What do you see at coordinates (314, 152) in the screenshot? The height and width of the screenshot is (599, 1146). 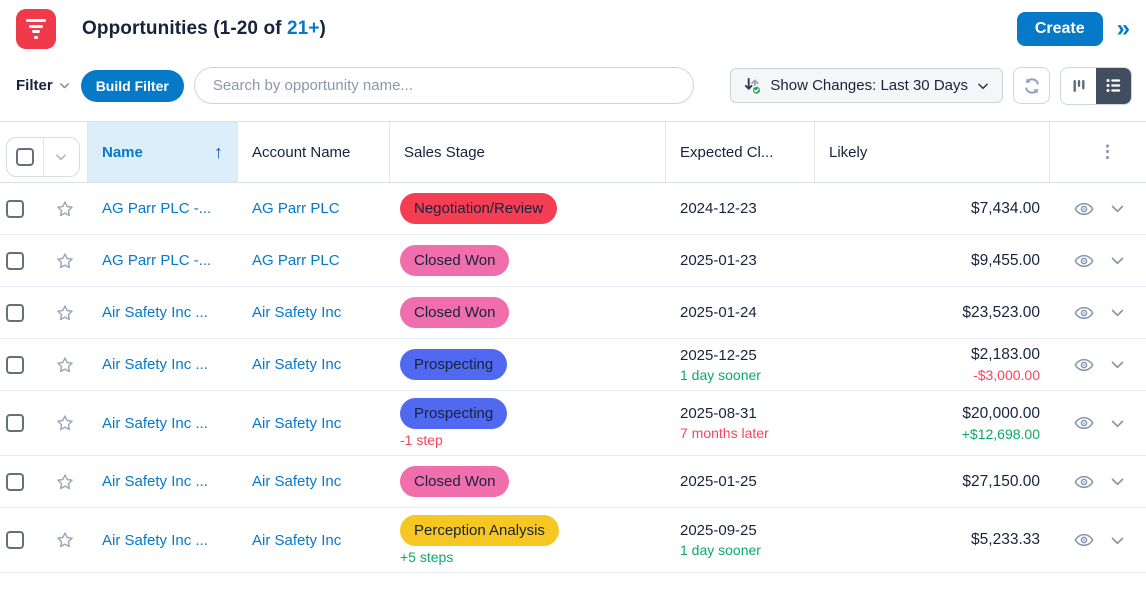 I see `column-header-account-name: Account Name` at bounding box center [314, 152].